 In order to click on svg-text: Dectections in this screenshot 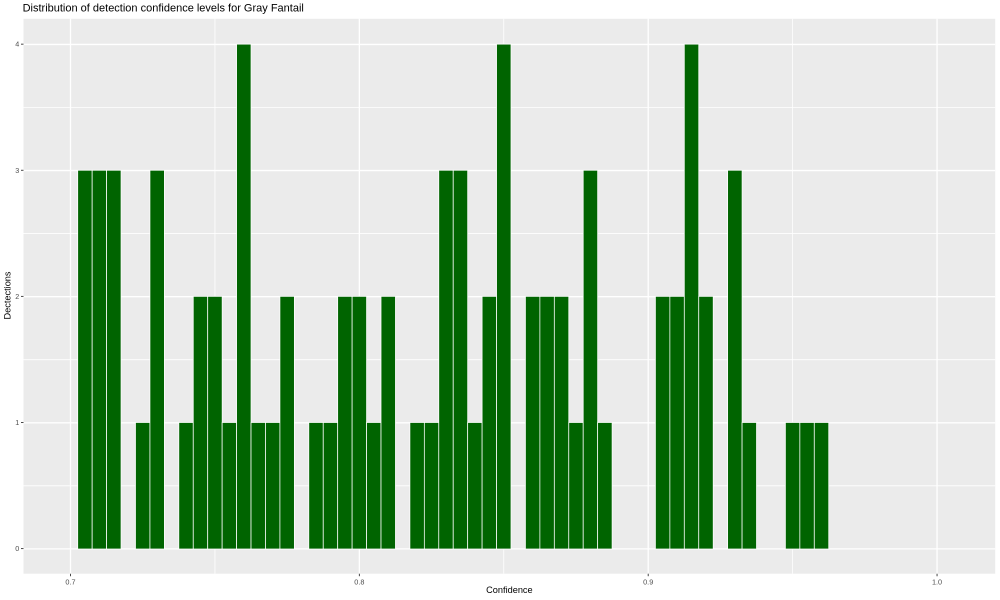, I will do `click(8, 295)`.